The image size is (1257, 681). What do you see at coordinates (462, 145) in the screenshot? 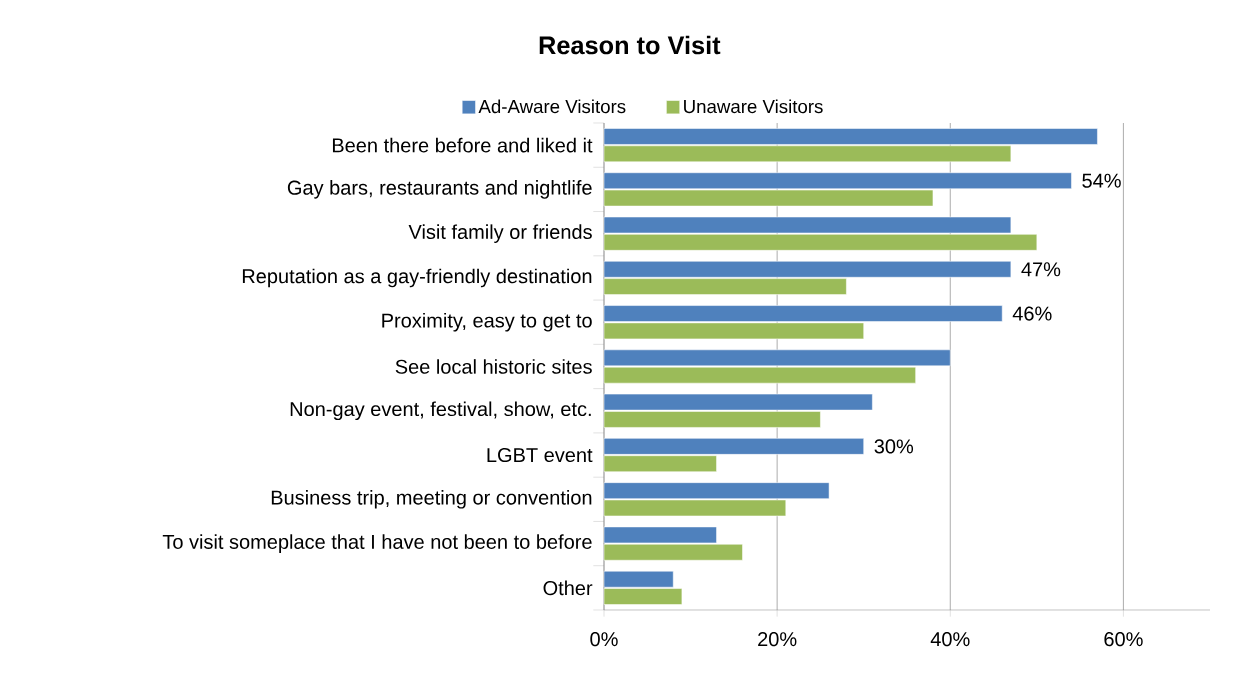
I see `y-tick-label: Been there before and liked it` at bounding box center [462, 145].